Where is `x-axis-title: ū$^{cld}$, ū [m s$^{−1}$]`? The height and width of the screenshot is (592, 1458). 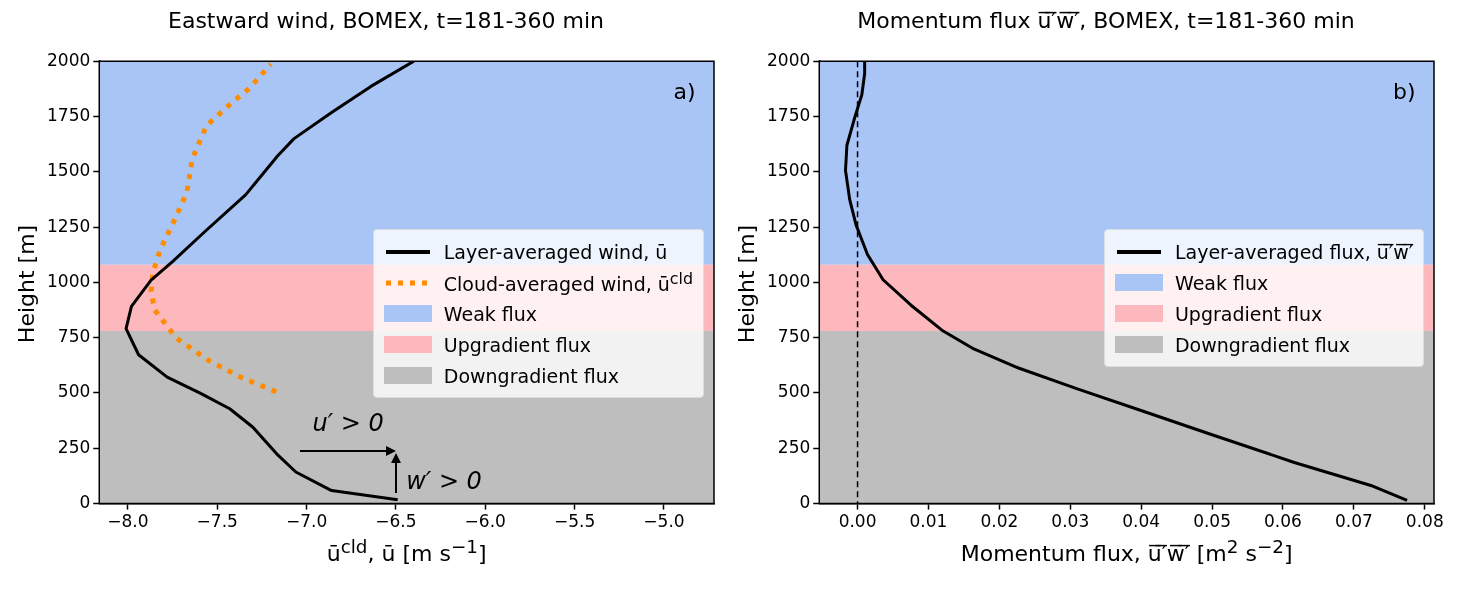
x-axis-title: ū$^{cld}$, ū [m s$^{−1}$] is located at coordinates (406, 552).